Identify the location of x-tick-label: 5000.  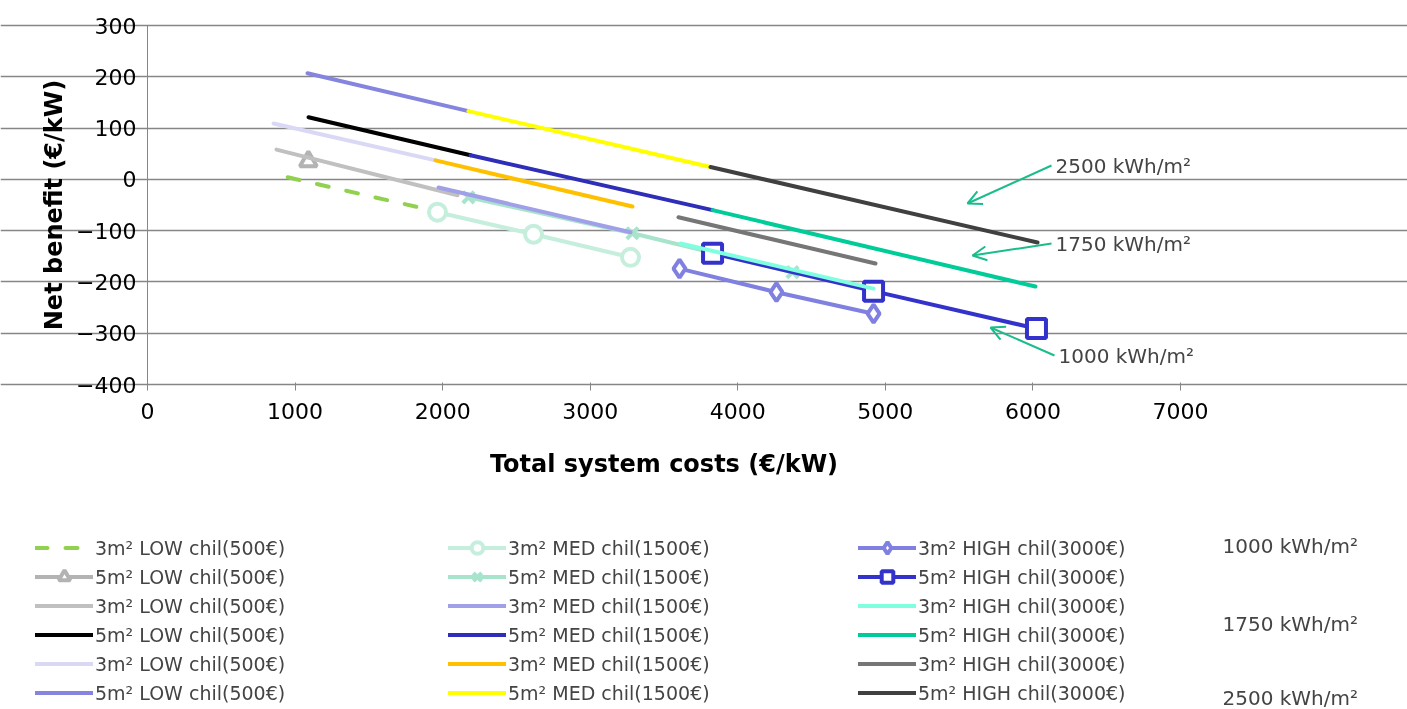
(885, 411).